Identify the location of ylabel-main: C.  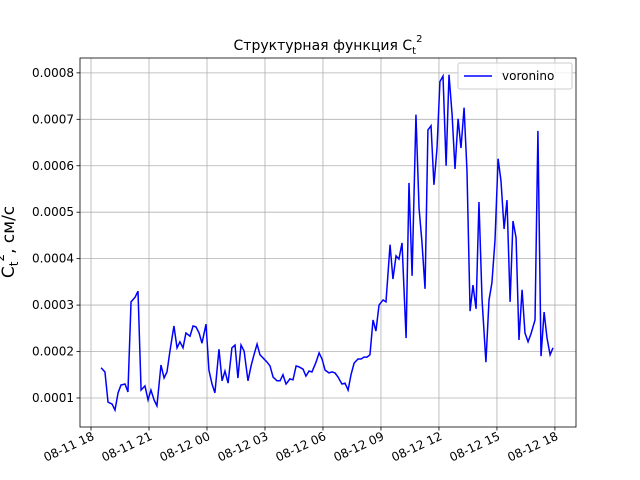
(9, 272).